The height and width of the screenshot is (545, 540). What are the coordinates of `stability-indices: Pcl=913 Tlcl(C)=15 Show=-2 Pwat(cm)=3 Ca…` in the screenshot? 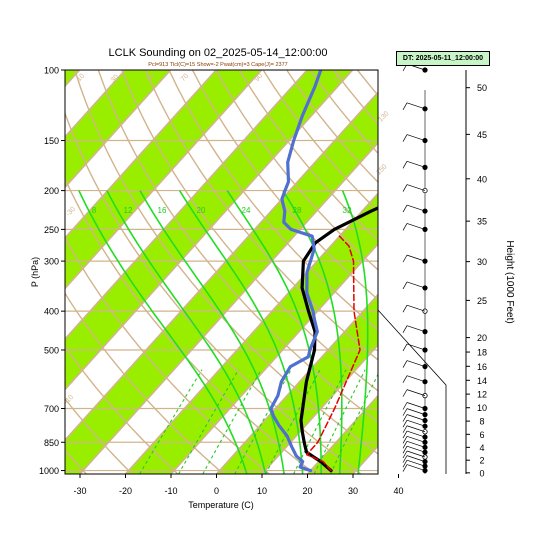 It's located at (217, 65).